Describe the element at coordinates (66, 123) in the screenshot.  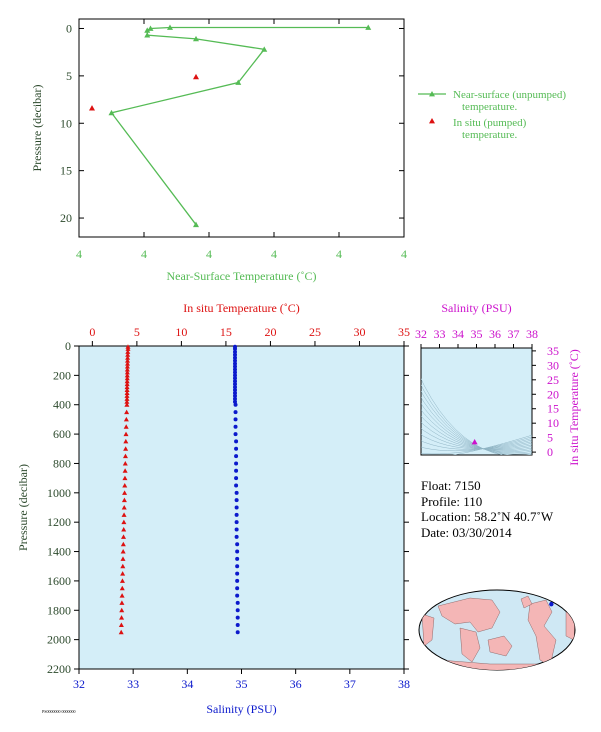
I see `y-tick-label: 10` at that location.